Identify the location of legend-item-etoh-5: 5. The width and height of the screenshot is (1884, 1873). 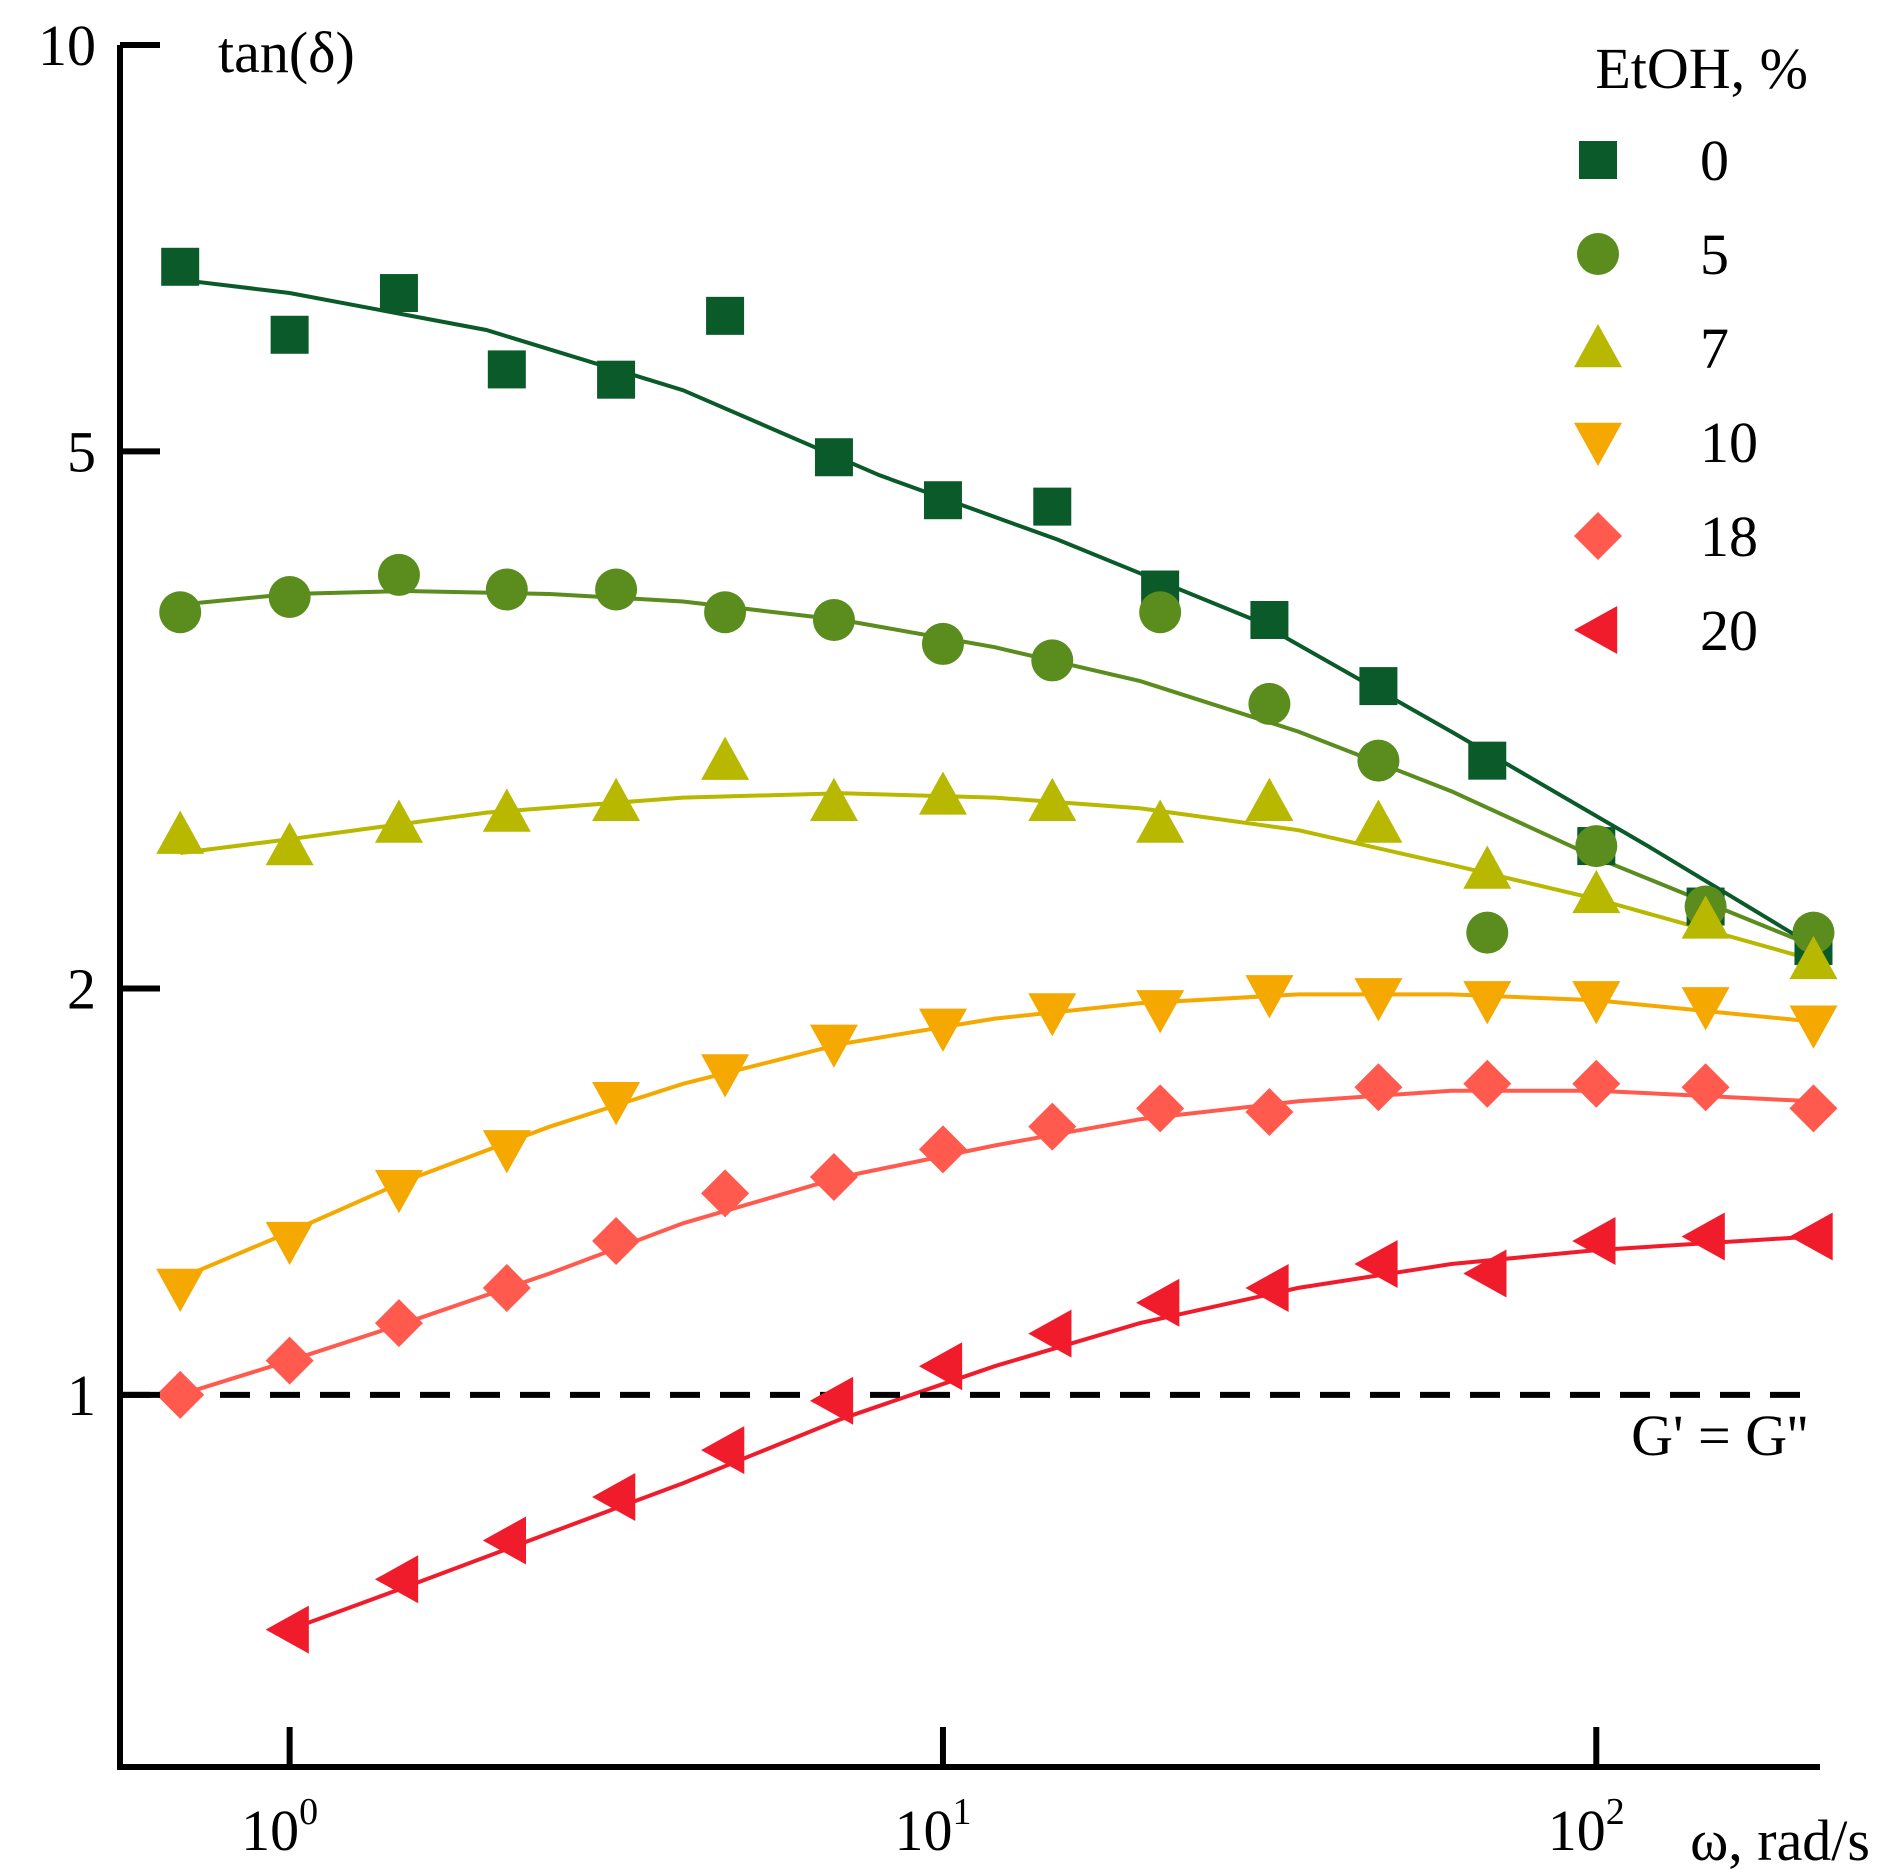
(1653, 254).